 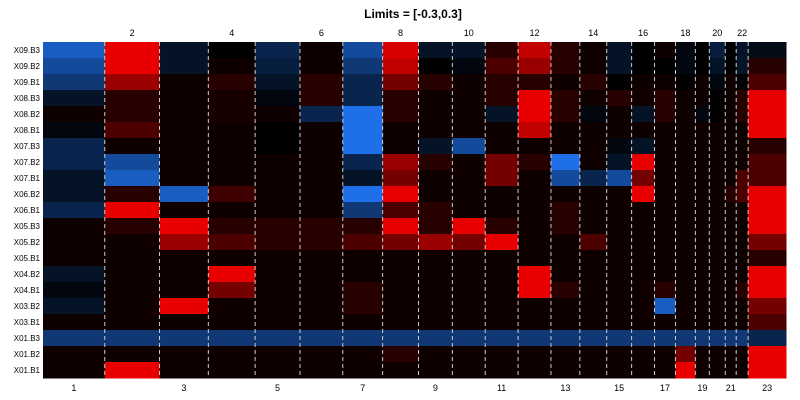 I want to click on column-tick-label: 18, so click(x=685, y=33).